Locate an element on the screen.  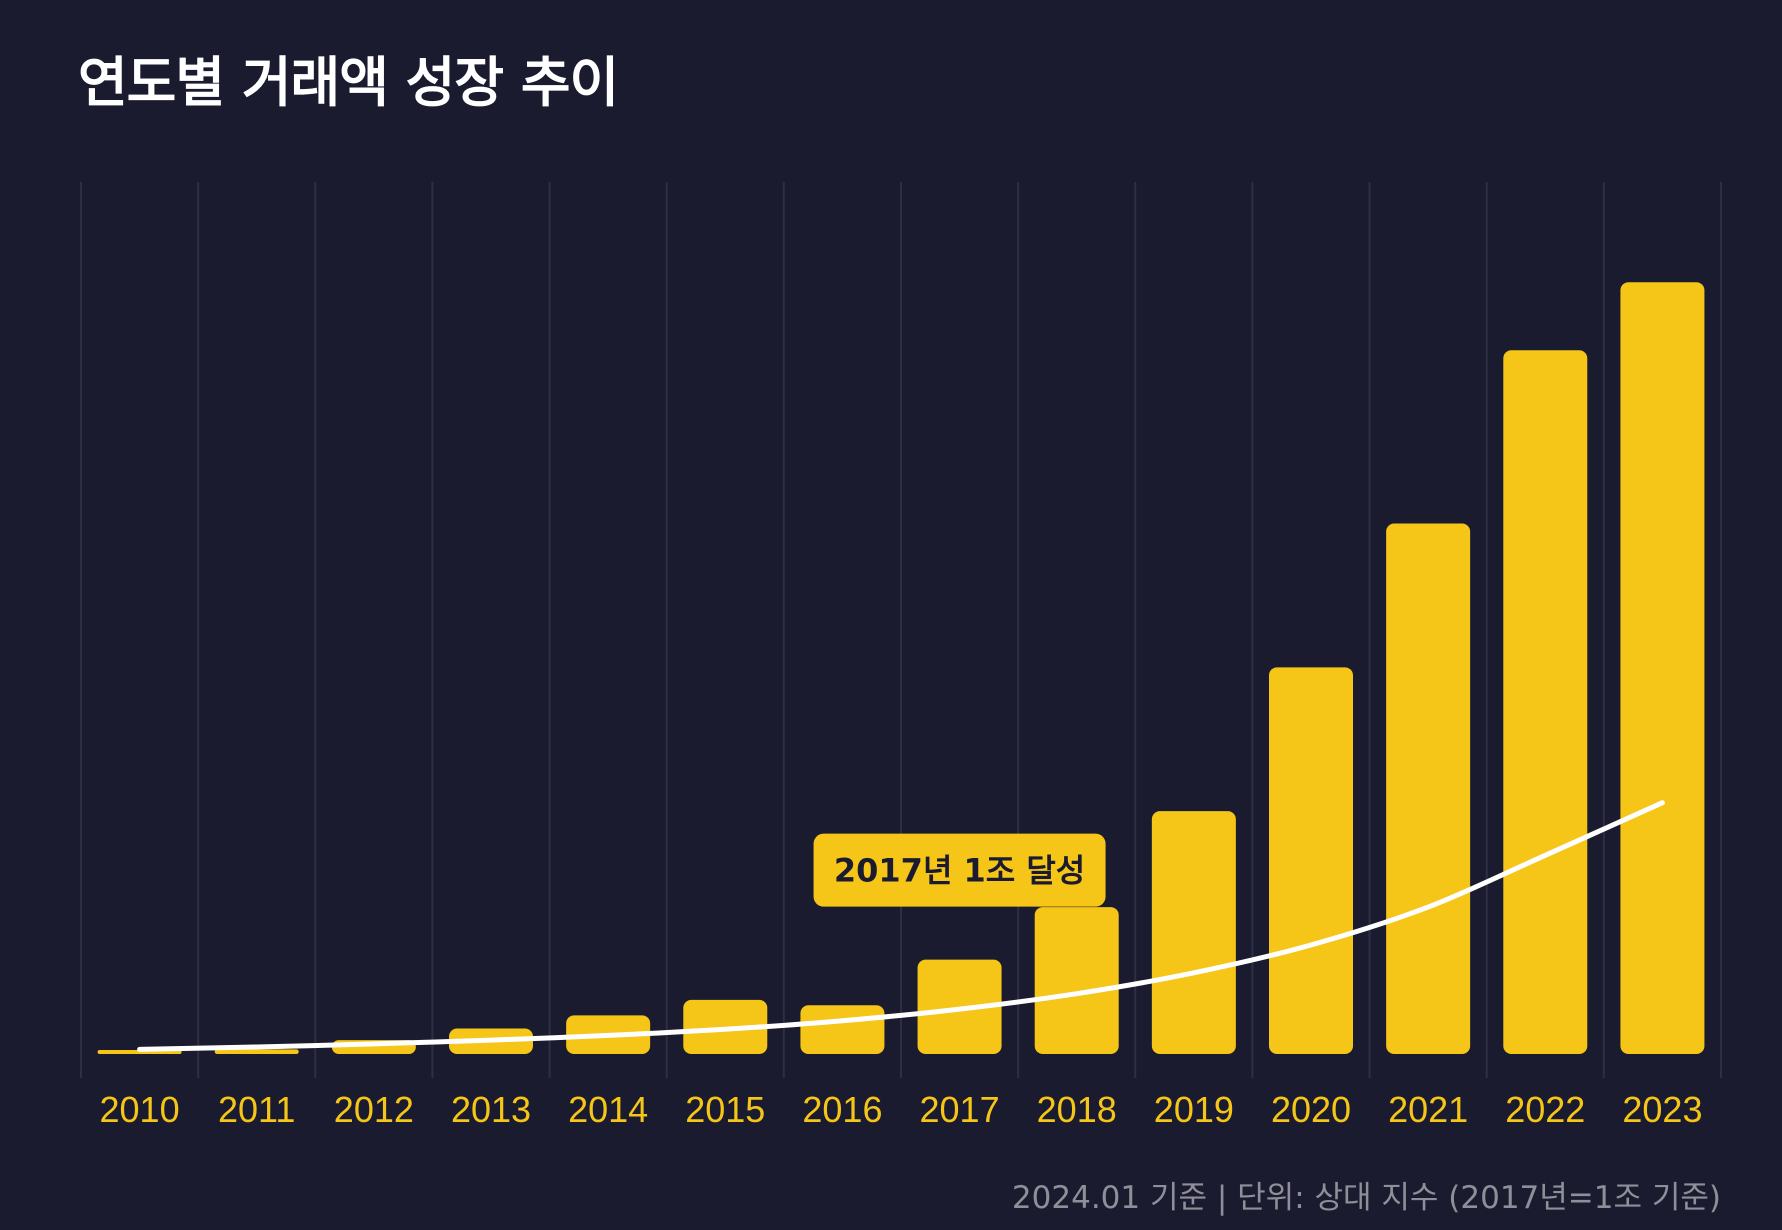
x-tick-label-2014: 2014 is located at coordinates (608, 1109).